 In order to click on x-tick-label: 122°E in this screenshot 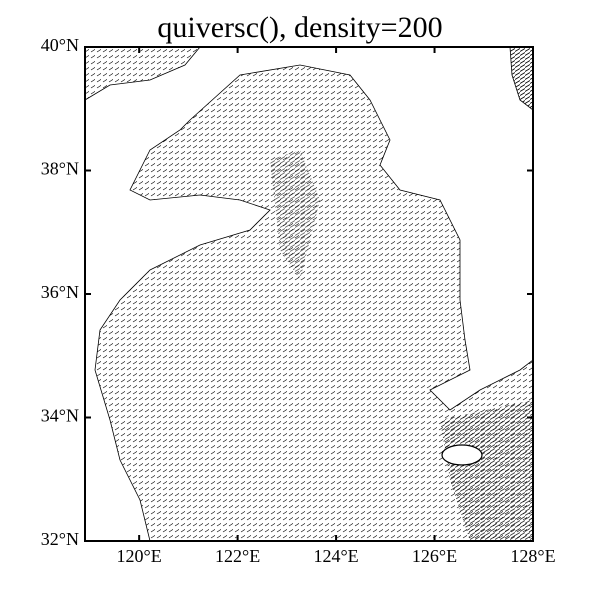, I will do `click(237, 556)`.